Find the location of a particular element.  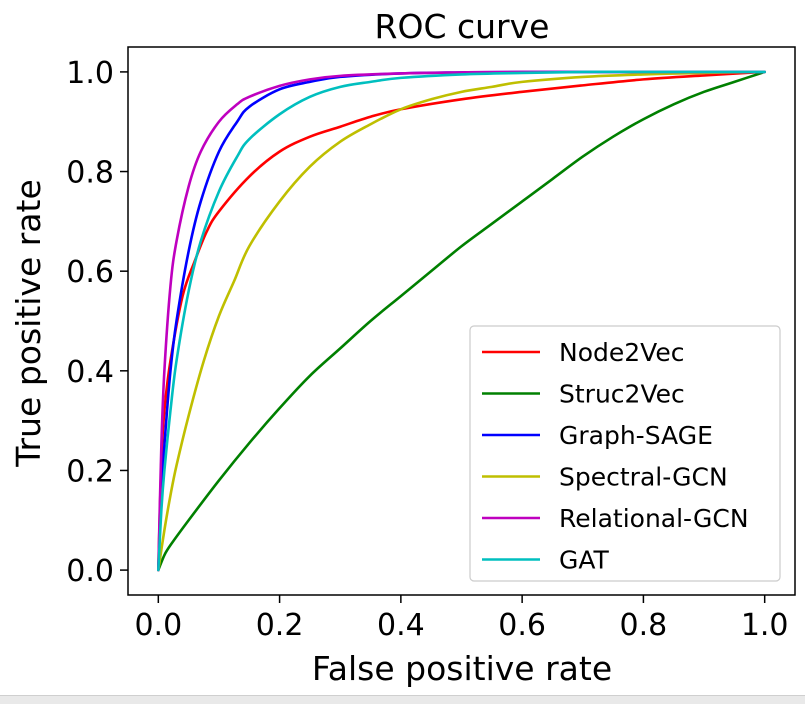

x-axis-label: False positive rate is located at coordinates (462, 668).